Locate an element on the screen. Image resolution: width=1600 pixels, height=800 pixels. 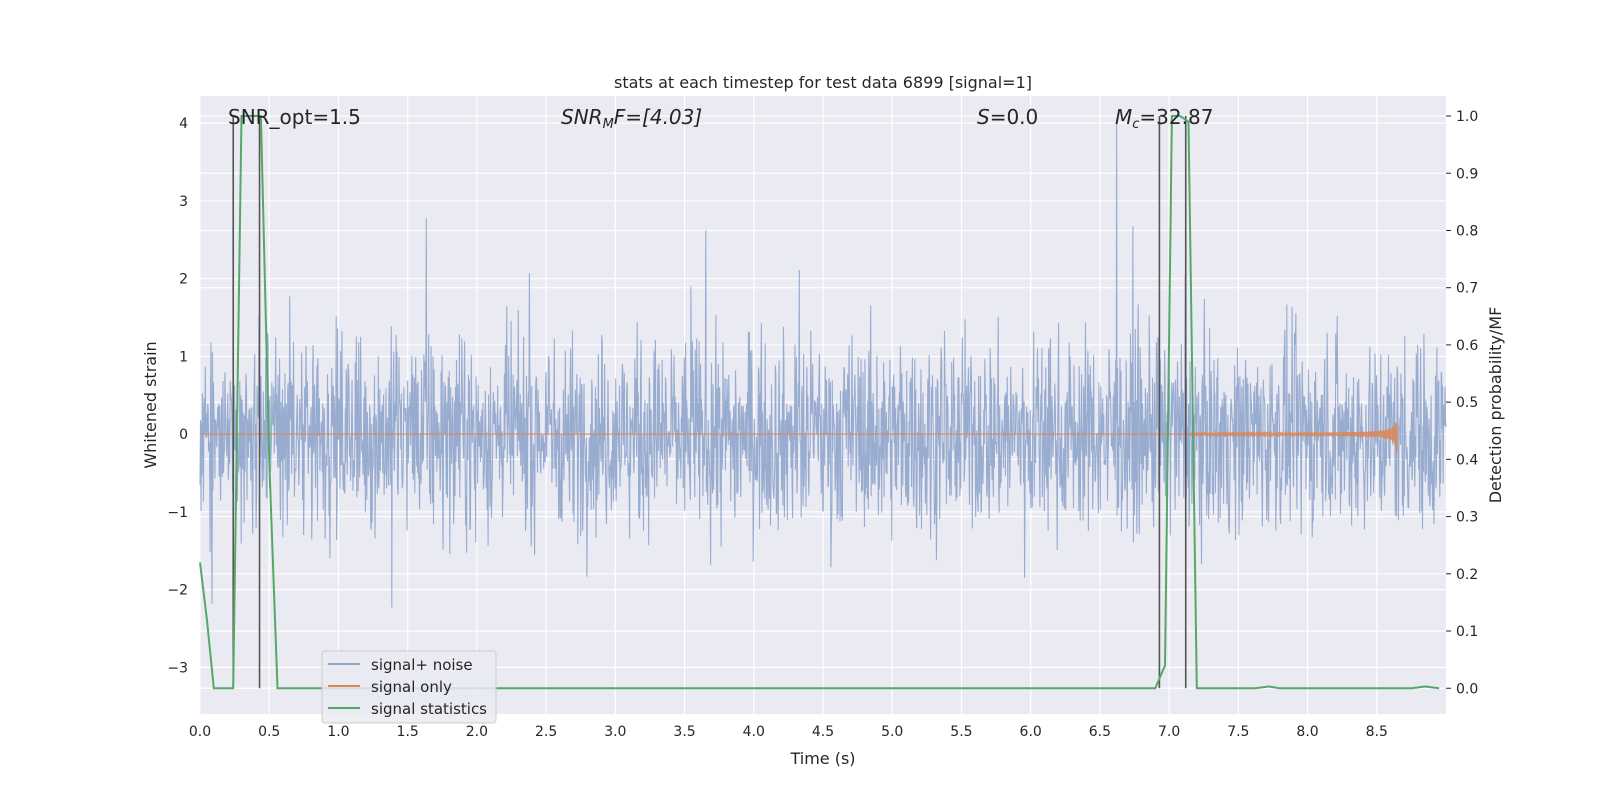
x-tick-label: 1.5 is located at coordinates (408, 732).